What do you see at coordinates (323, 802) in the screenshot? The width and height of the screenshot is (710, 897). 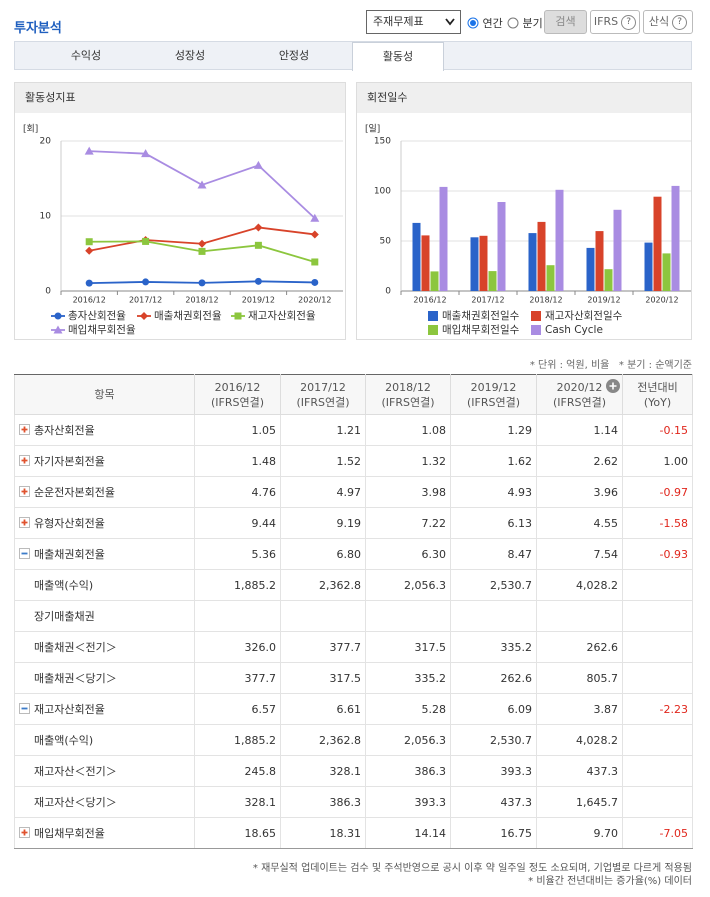 I see `value-cell: 386.3` at bounding box center [323, 802].